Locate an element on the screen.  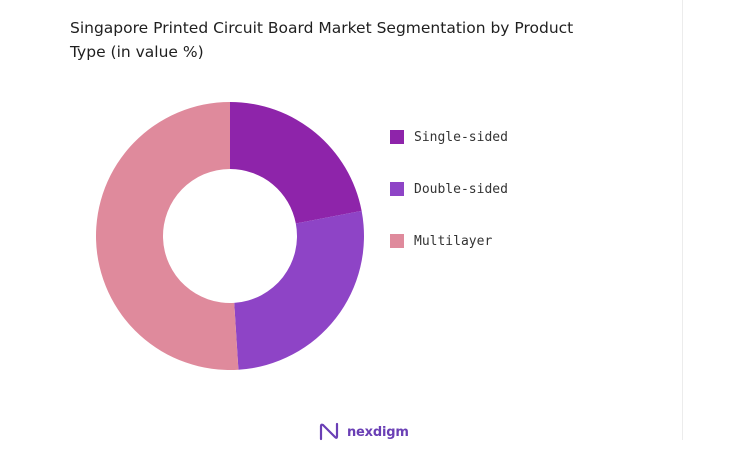
nexdigm-logo-icon is located at coordinates (329, 431).